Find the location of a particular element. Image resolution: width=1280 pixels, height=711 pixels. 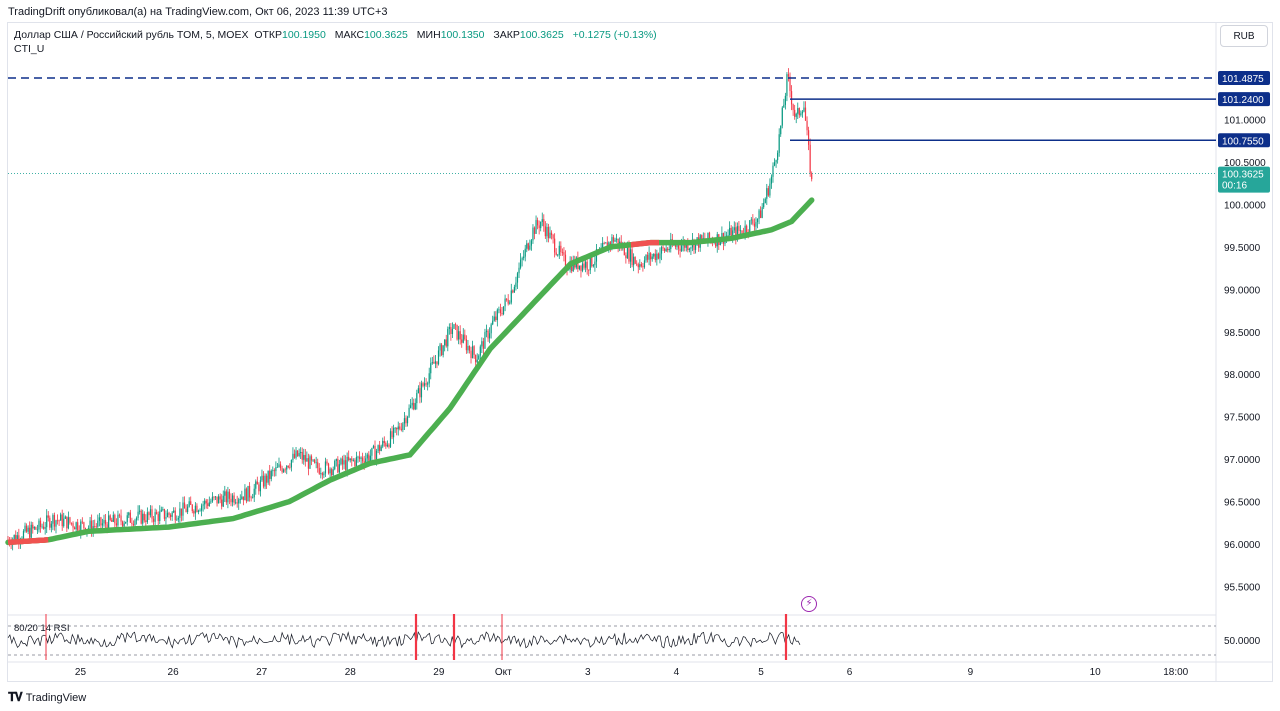

lightning-icon: ⚡ is located at coordinates (809, 604).